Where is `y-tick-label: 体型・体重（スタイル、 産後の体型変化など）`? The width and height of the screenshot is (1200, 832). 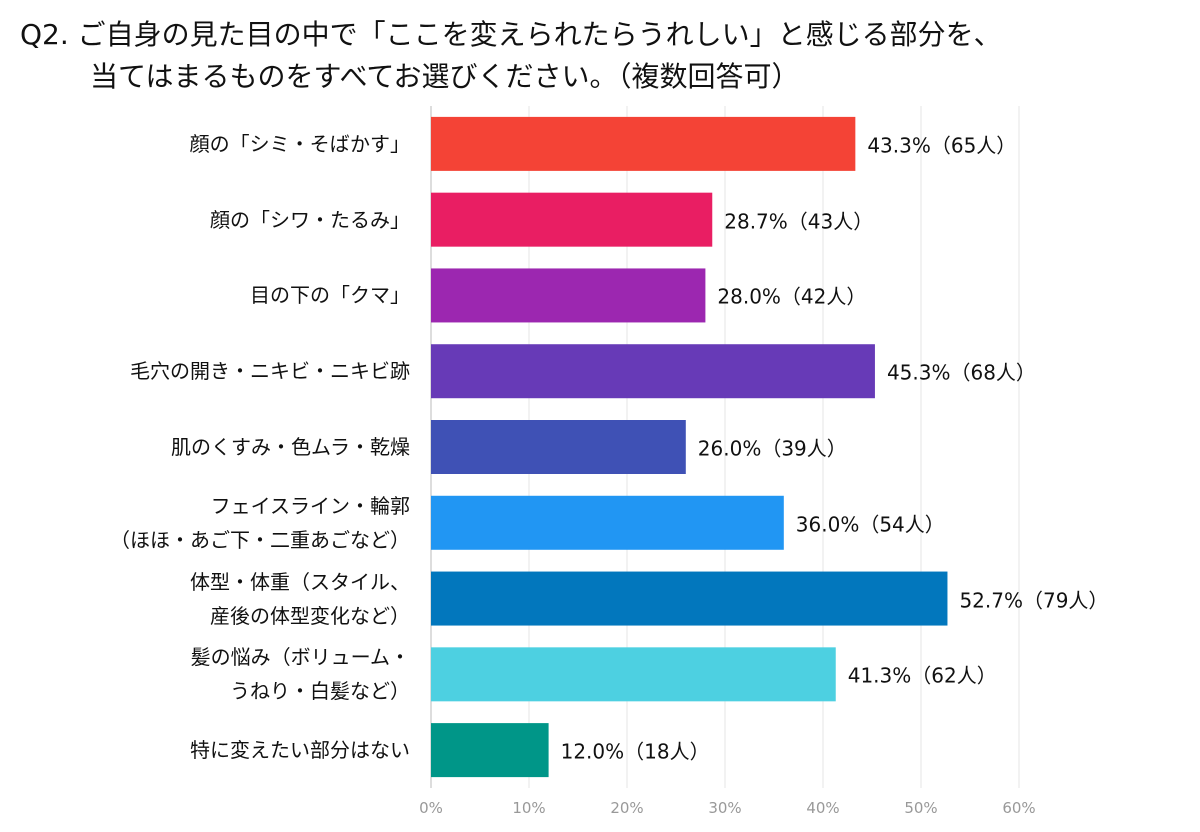
y-tick-label: 体型・体重（スタイル、 産後の体型変化など） is located at coordinates (300, 598).